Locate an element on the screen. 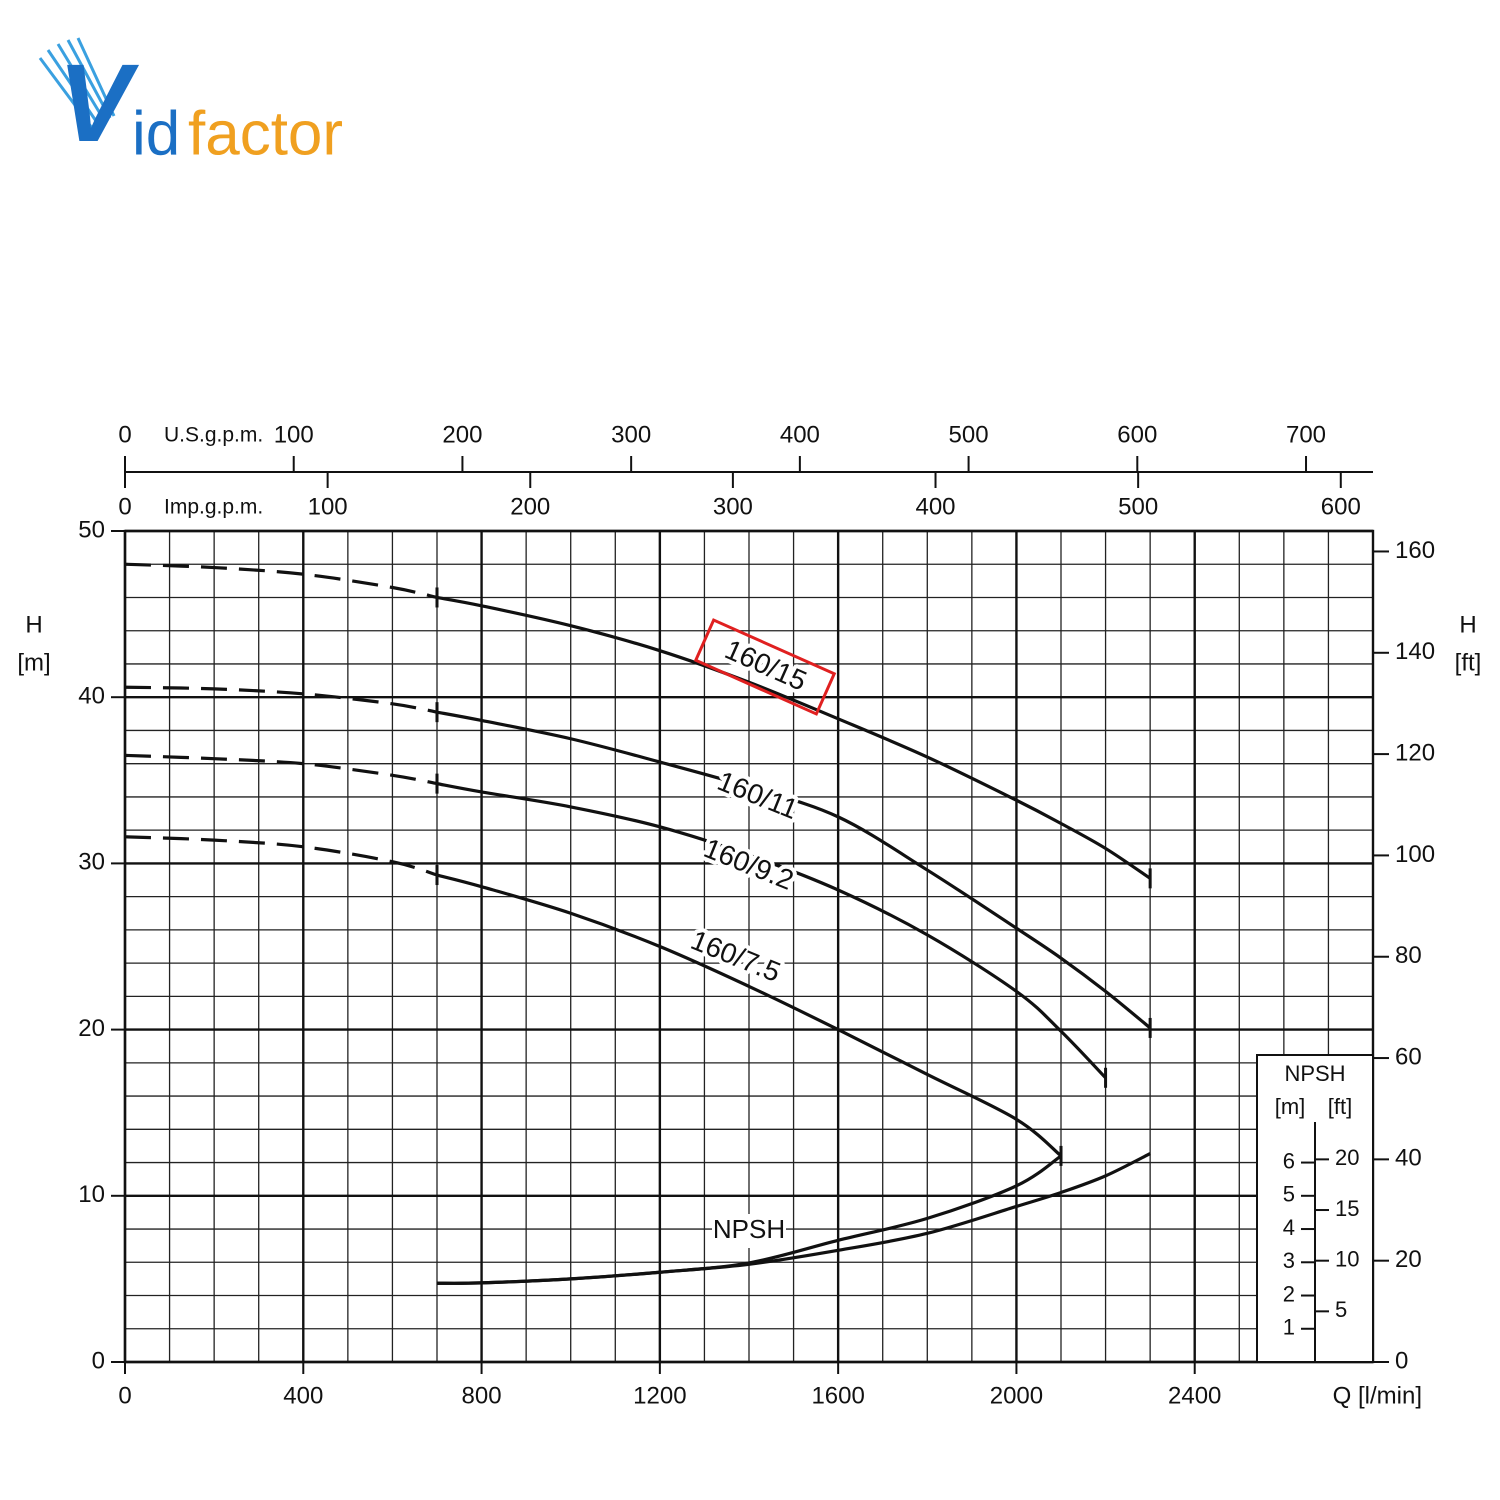  curve-label: 160/7.5 is located at coordinates (736, 956).